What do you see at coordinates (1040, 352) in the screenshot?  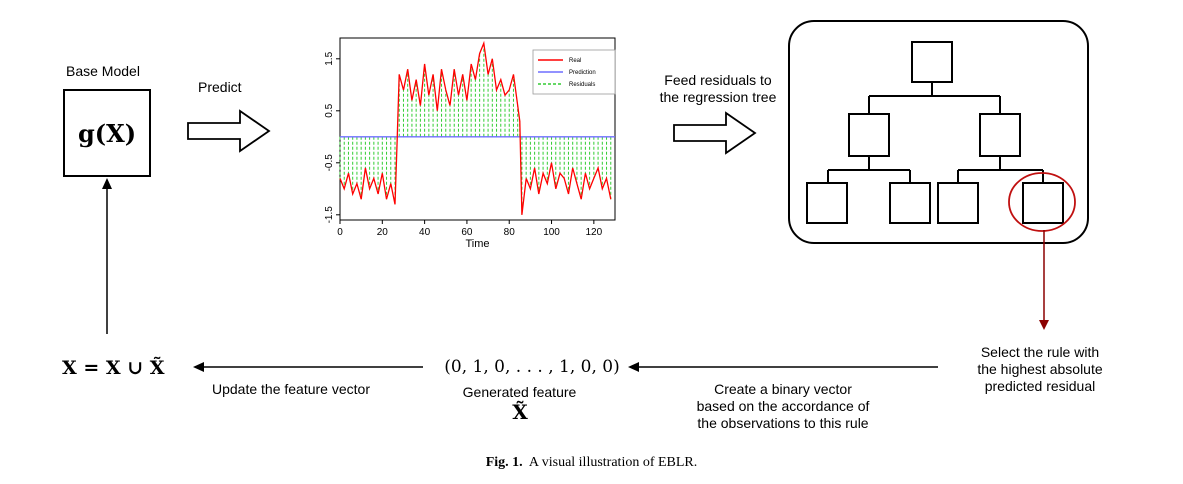 I see `select-rule-line1: Select the rule with` at bounding box center [1040, 352].